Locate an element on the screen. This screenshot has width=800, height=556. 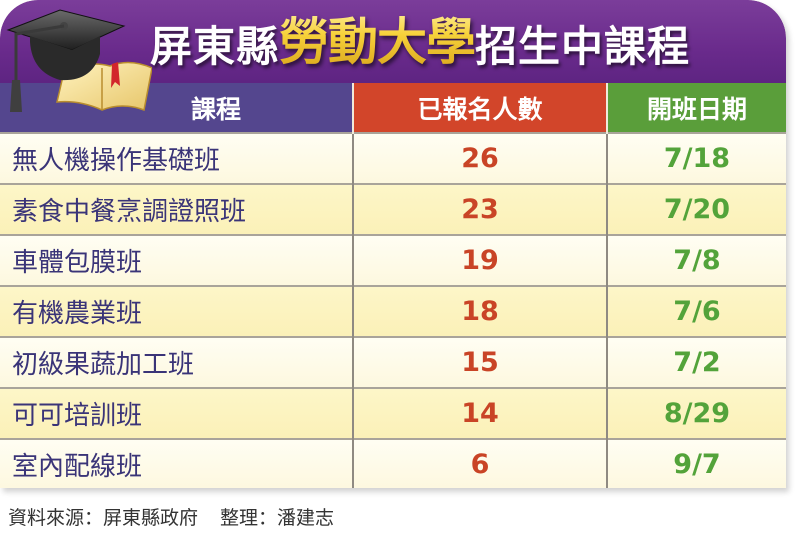
table-row: 初級果蔬加工班 15 7/2 is located at coordinates (393, 362).